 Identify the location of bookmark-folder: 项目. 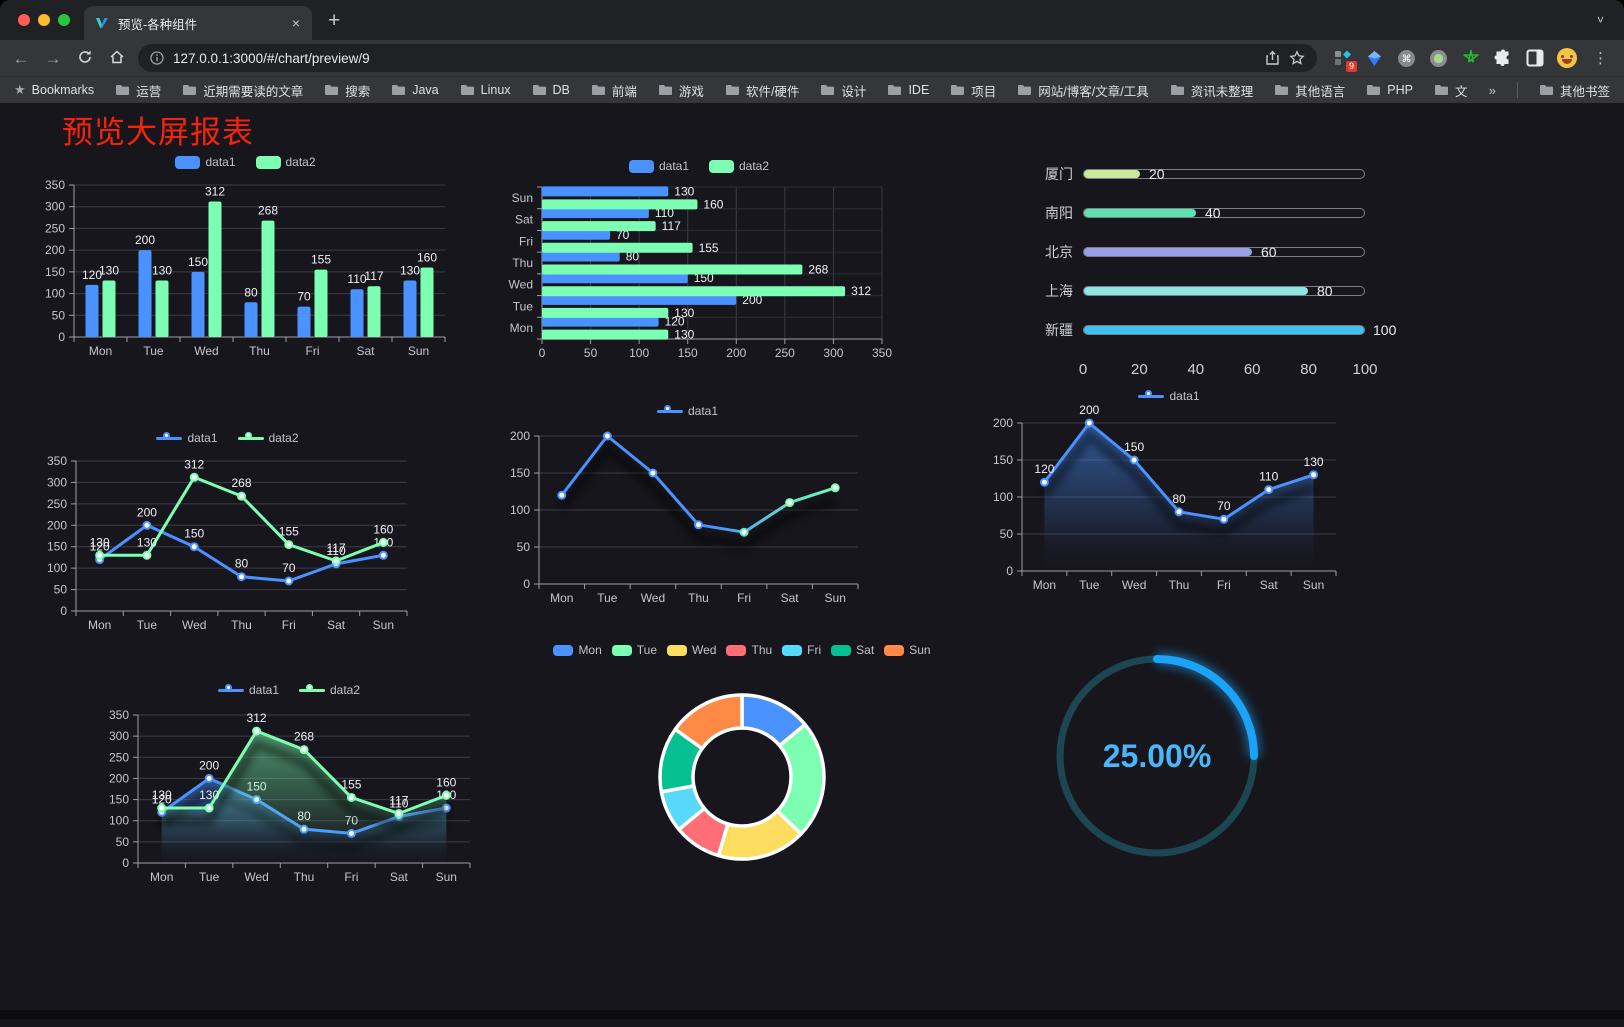
(973, 90).